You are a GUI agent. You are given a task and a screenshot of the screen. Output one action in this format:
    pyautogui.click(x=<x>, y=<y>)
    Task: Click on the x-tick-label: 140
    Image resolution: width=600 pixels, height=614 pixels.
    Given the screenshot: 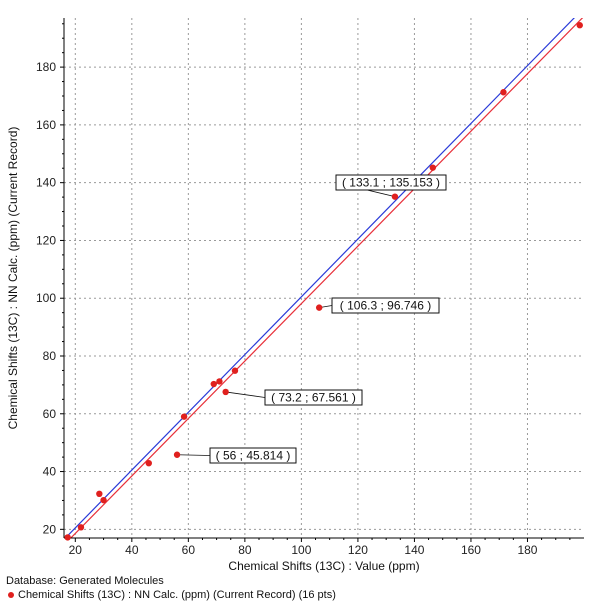 What is the action you would take?
    pyautogui.click(x=414, y=550)
    